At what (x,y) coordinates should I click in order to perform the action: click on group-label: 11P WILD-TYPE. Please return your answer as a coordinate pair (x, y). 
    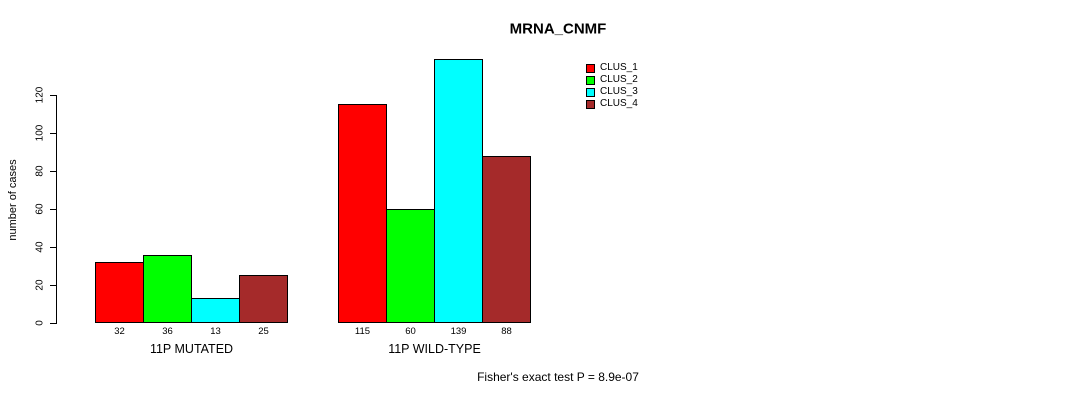
    Looking at the image, I should click on (434, 349).